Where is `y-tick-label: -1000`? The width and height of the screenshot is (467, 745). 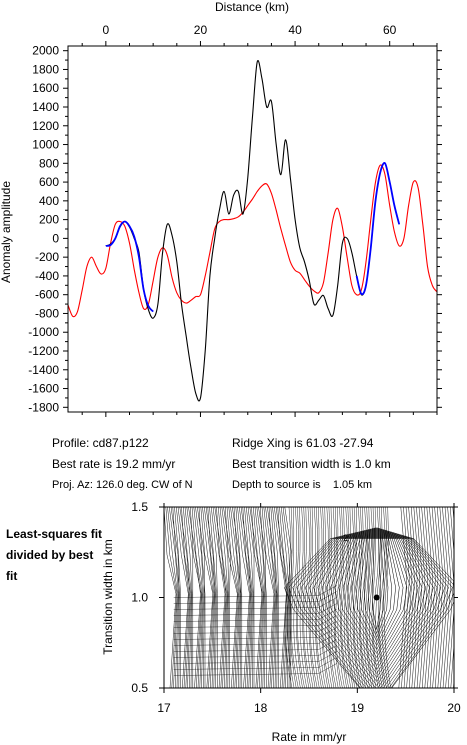
y-tick-label: -1000 is located at coordinates (43, 332).